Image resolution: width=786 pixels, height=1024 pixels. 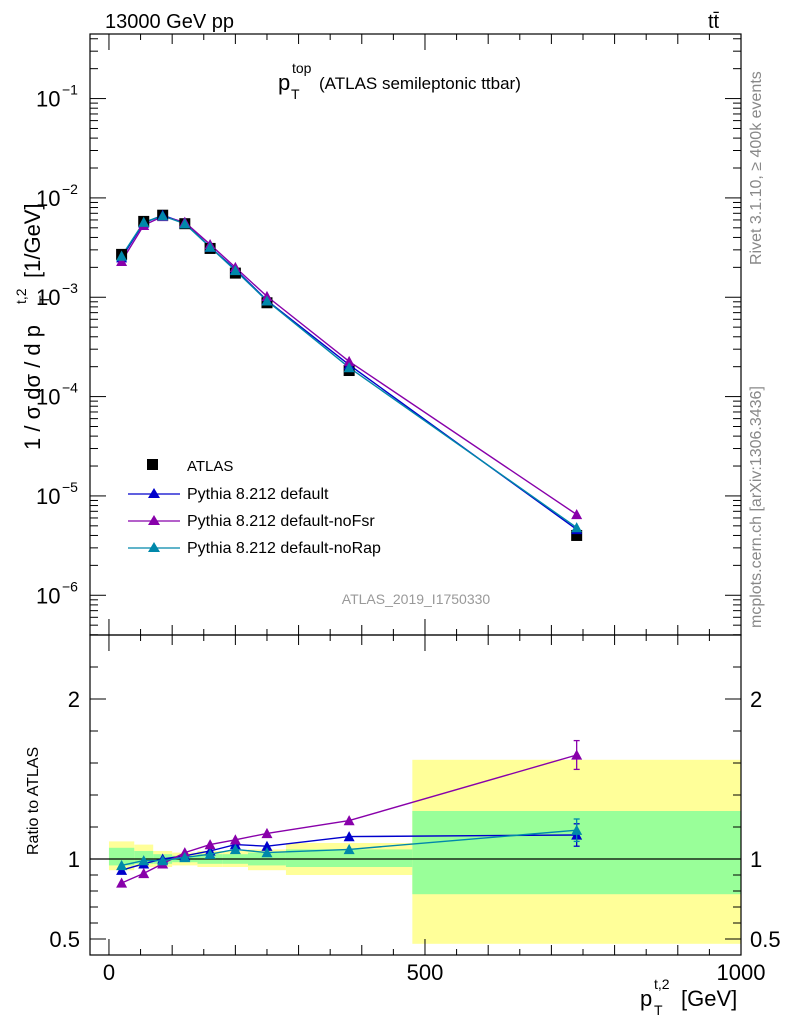 I want to click on legend-label-atlas: ATLAS, so click(x=210, y=466).